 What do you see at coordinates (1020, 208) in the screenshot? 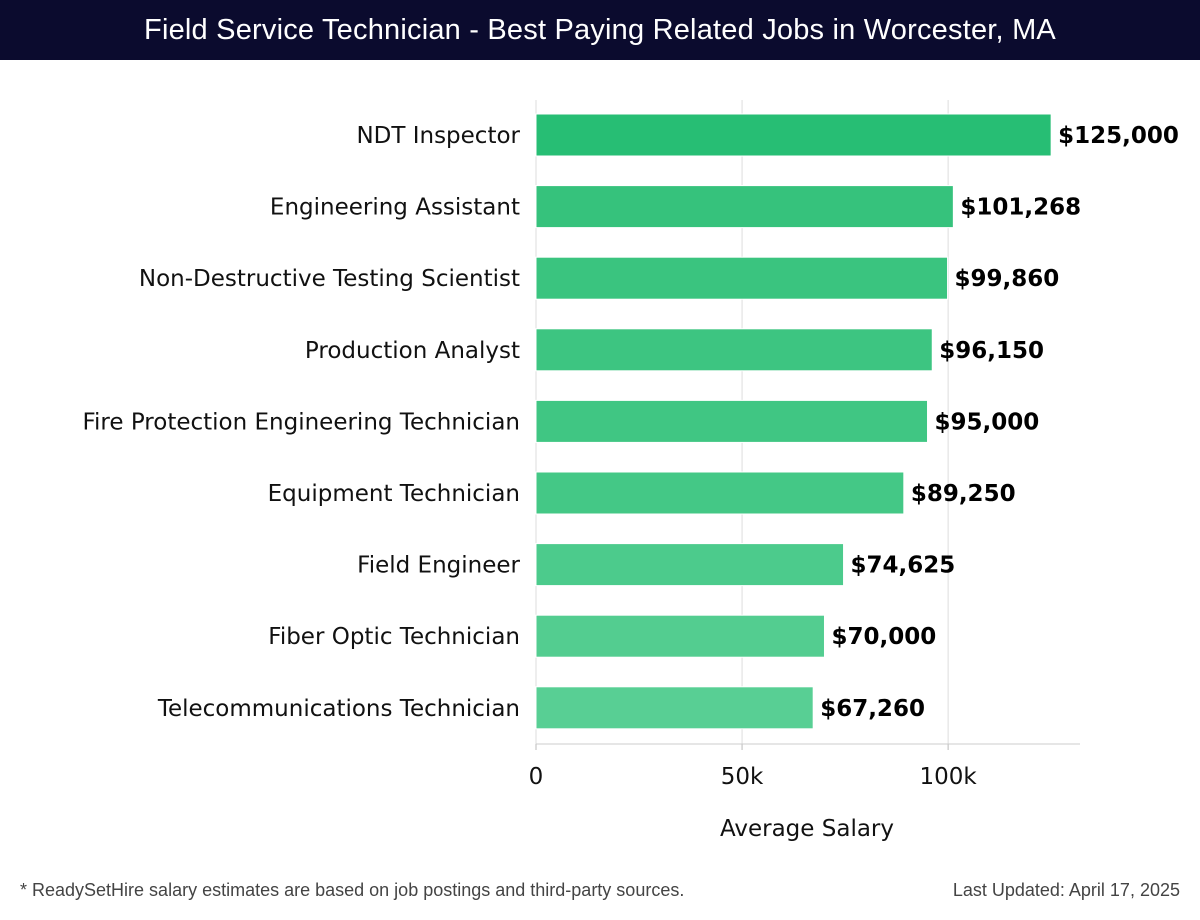
I see `value-label: $101,268` at bounding box center [1020, 208].